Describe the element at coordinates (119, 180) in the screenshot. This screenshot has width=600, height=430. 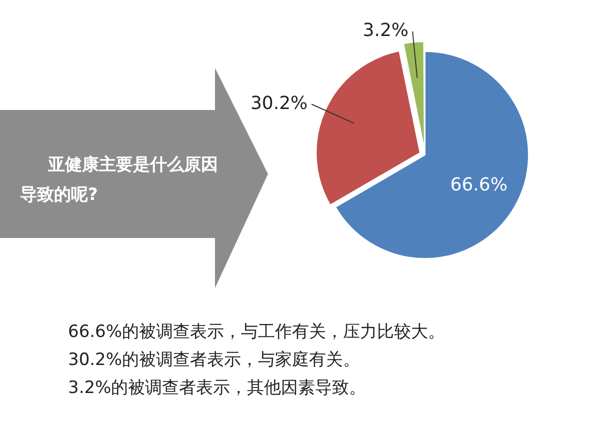
I see `text: 亚健康主要是什么原因导致的呢?` at that location.